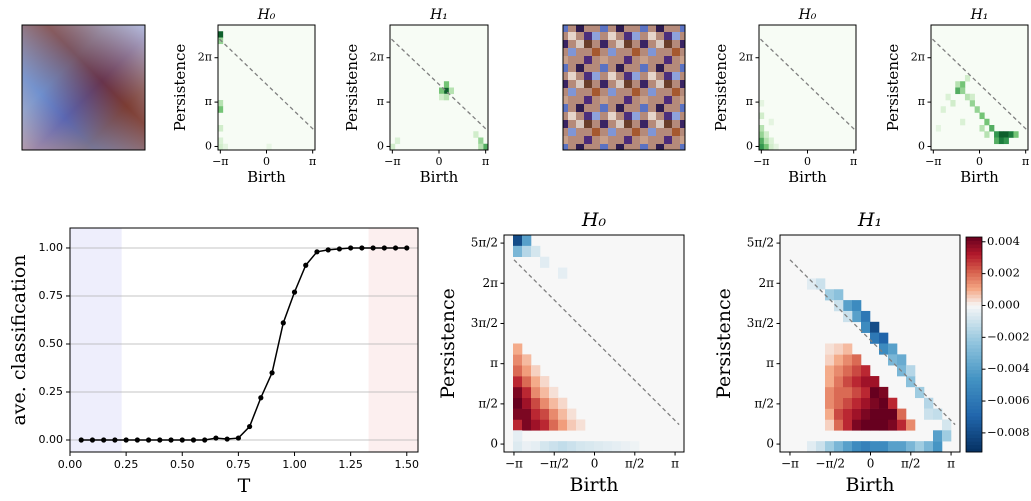 Image resolution: width=1031 pixels, height=501 pixels. Describe the element at coordinates (979, 15) in the screenshot. I see `chart-title: H₁` at that location.